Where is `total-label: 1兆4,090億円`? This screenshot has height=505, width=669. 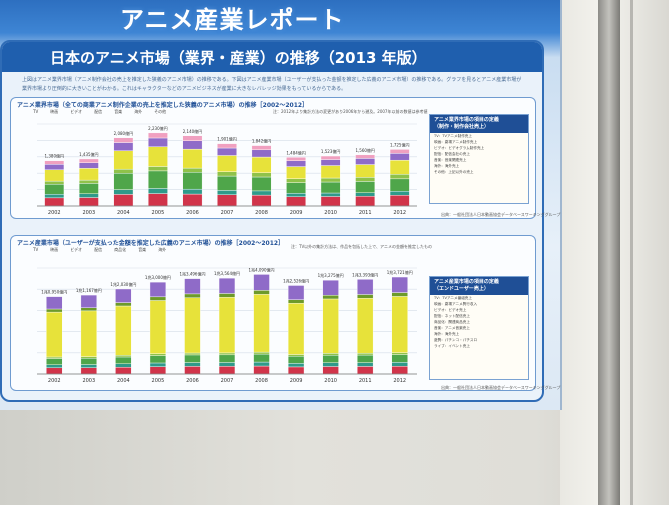
total-label: 1兆4,090億円 is located at coordinates (262, 269).